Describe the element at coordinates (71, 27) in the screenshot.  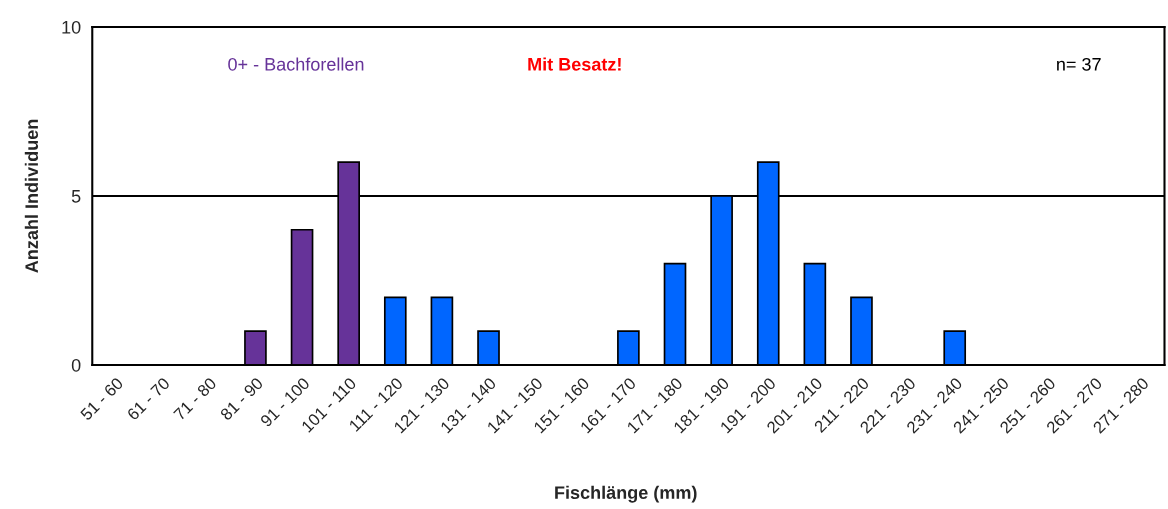
I see `y-tick-label: 10` at that location.